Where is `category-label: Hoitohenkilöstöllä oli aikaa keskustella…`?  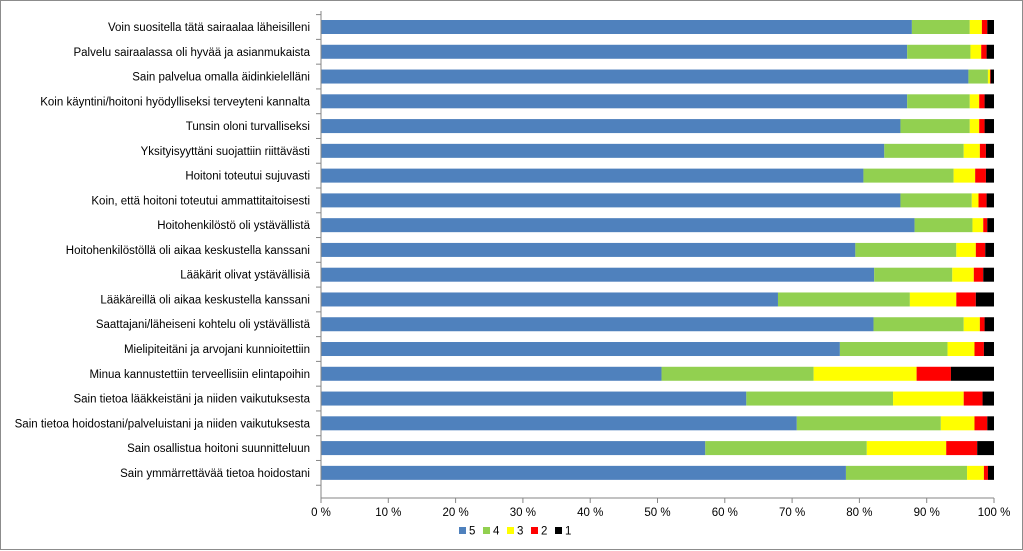 category-label: Hoitohenkilöstöllä oli aikaa keskustella… is located at coordinates (188, 251).